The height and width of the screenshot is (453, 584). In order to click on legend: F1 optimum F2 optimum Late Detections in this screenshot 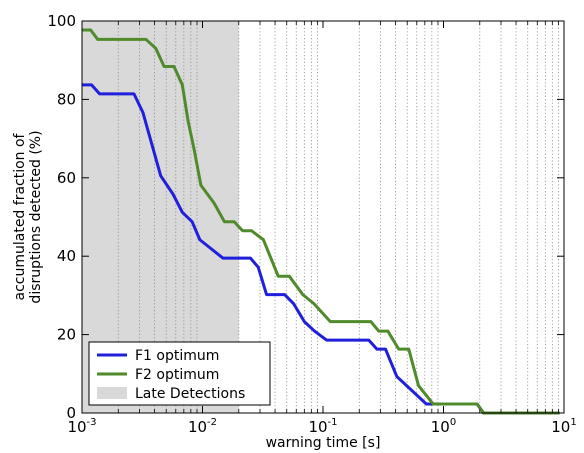, I will do `click(179, 373)`.